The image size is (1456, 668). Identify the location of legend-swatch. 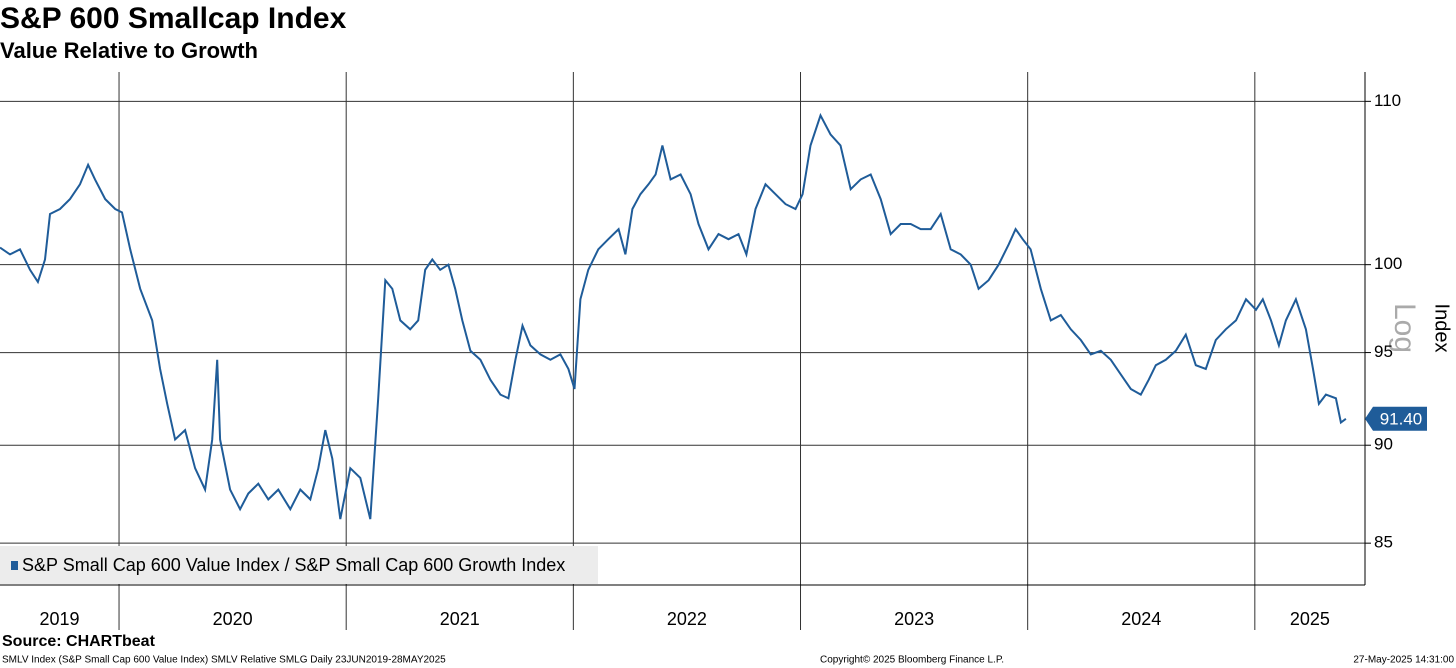
(14, 565).